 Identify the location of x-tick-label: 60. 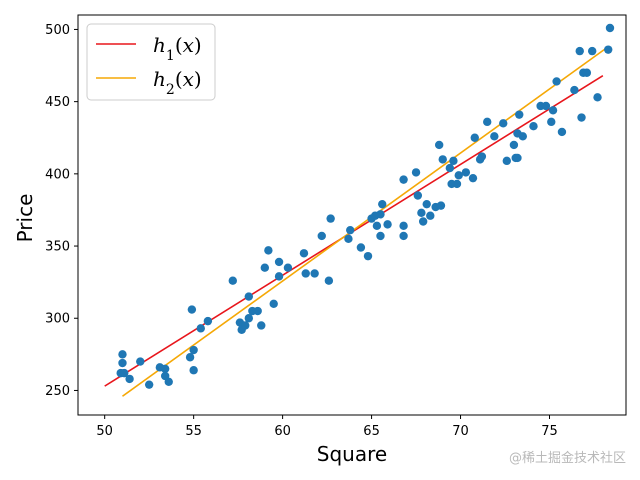
(282, 431).